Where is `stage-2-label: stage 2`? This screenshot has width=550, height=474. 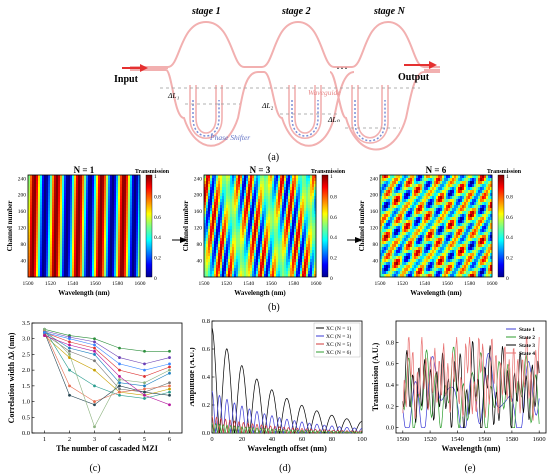 stage-2-label: stage 2 is located at coordinates (296, 11).